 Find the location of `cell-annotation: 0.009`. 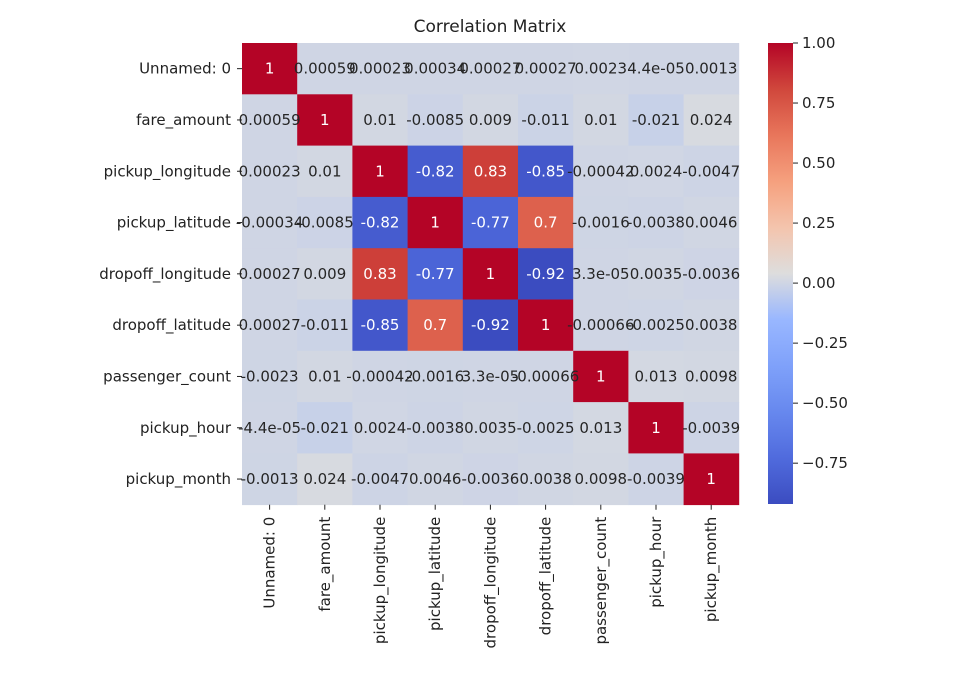

cell-annotation: 0.009 is located at coordinates (490, 120).